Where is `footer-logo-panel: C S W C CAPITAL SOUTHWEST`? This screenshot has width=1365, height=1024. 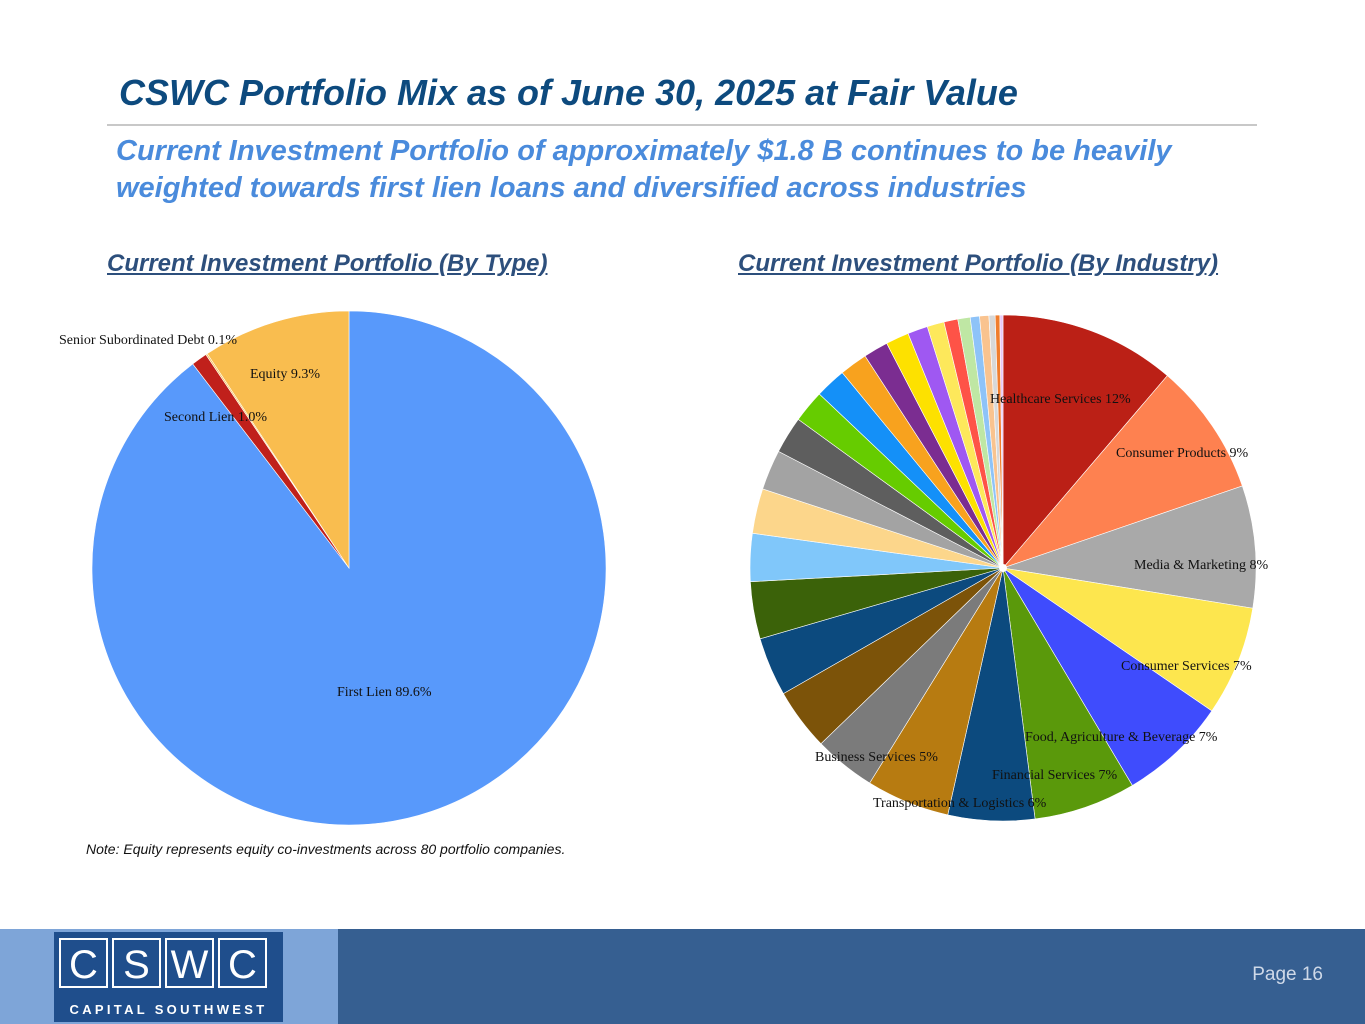 footer-logo-panel: C S W C CAPITAL SOUTHWEST is located at coordinates (169, 976).